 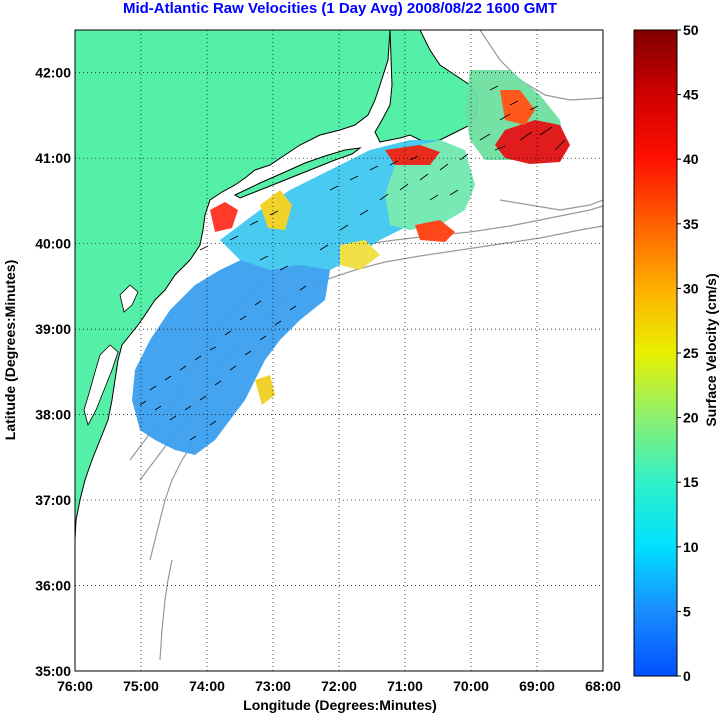 I want to click on colorbar-ticks: 0 5 10 15 20 25 30 35 40 45 50, so click(x=688, y=353).